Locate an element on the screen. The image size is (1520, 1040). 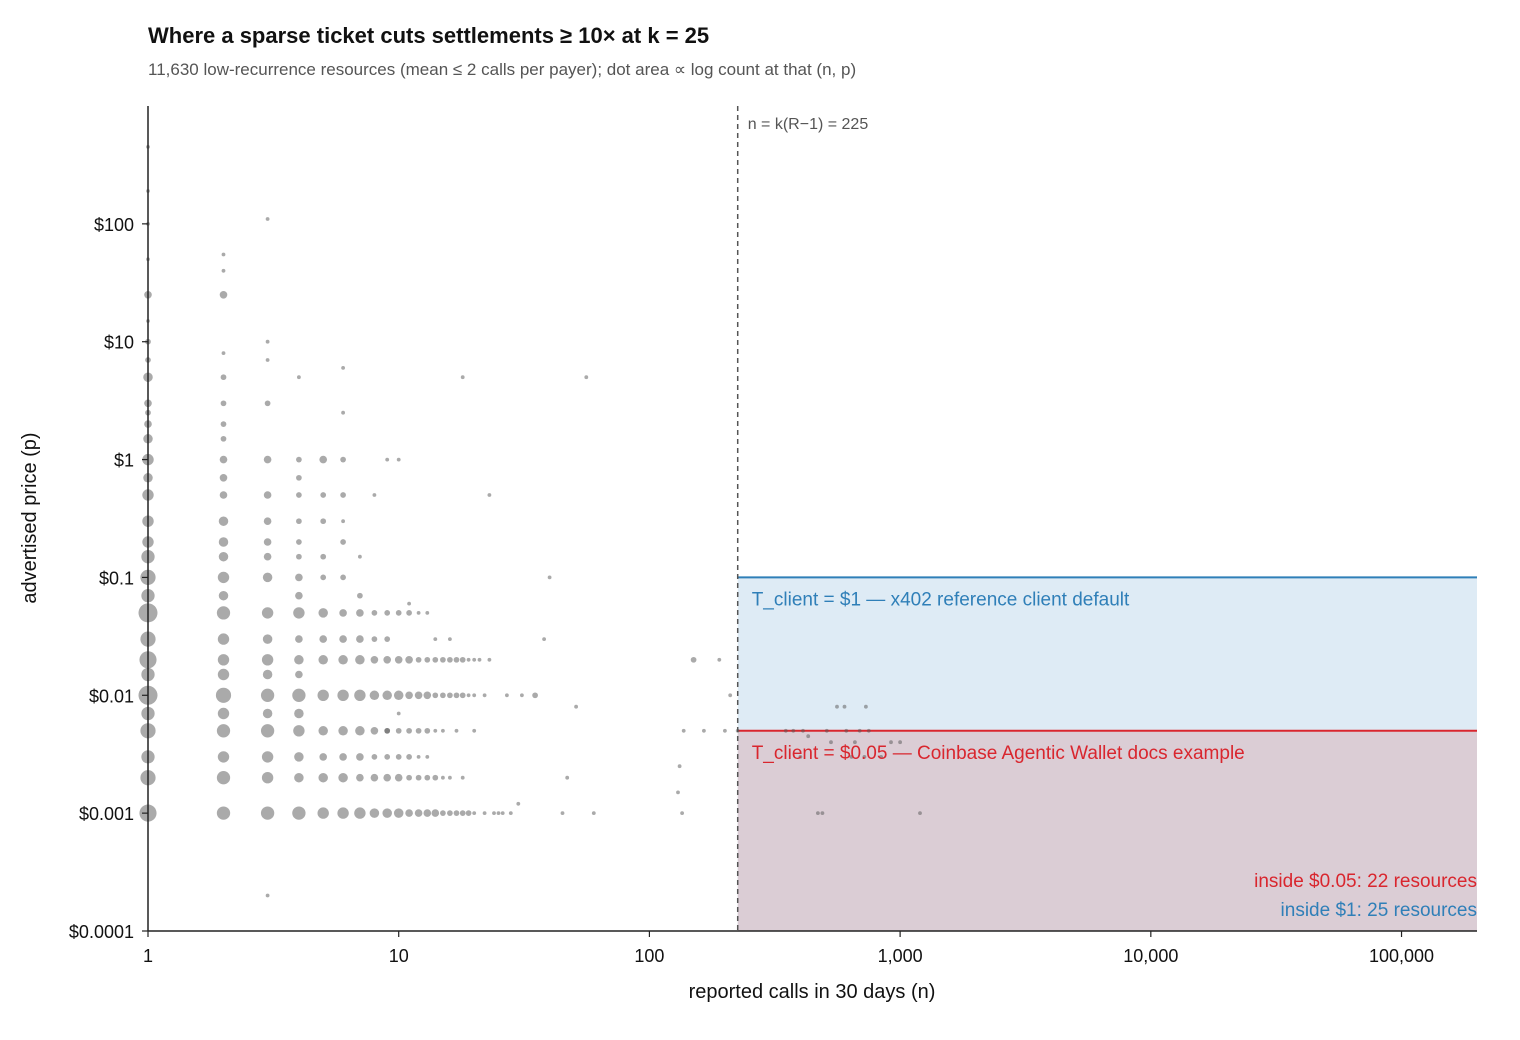
y-tick-label: $1 is located at coordinates (124, 461).